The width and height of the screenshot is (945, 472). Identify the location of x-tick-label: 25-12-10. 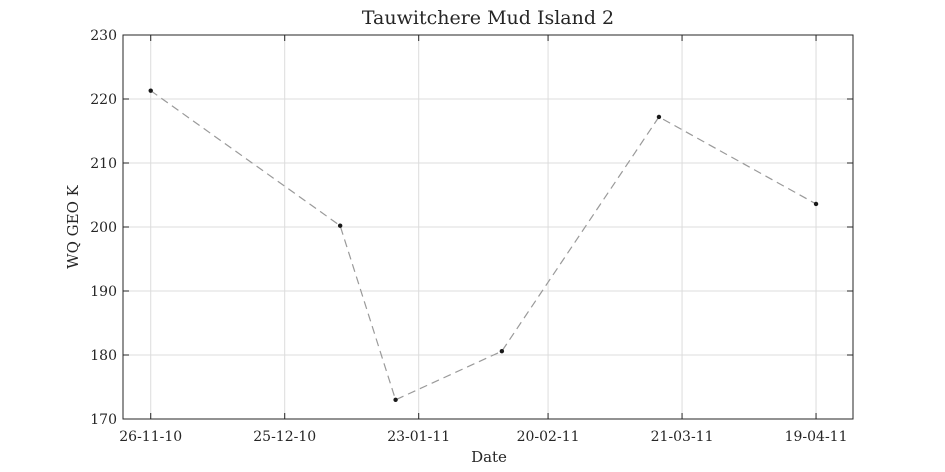
(284, 437).